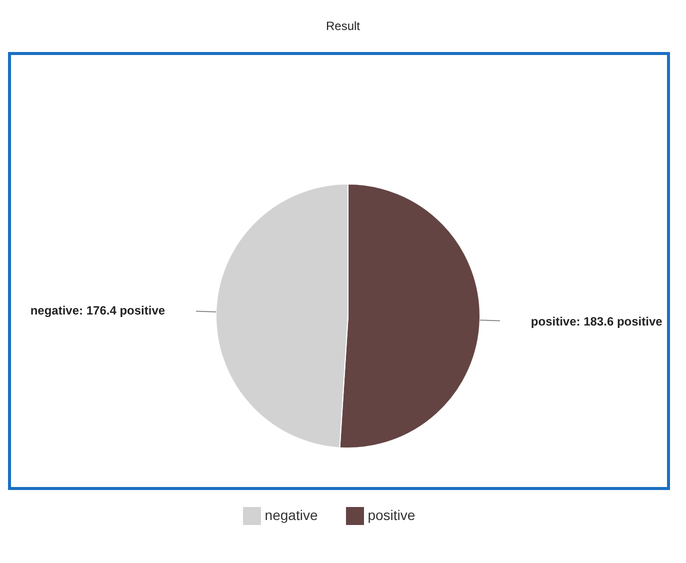 This screenshot has height=563, width=686. I want to click on chart-title: Result, so click(343, 26).